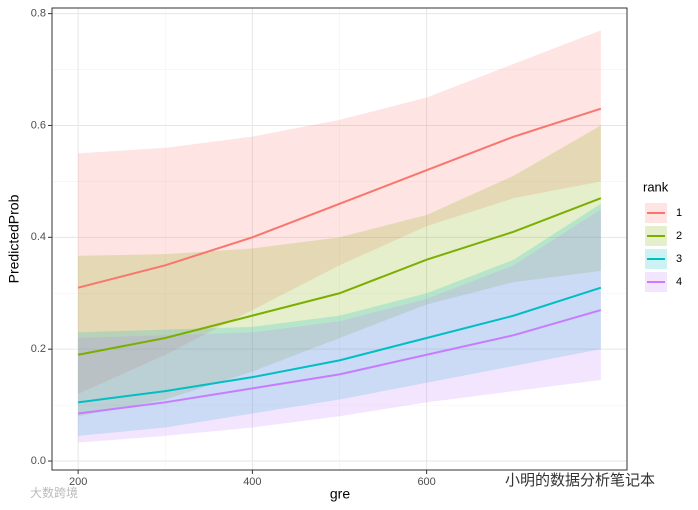 The height and width of the screenshot is (510, 698). I want to click on y-tick-label: 0.2, so click(38, 349).